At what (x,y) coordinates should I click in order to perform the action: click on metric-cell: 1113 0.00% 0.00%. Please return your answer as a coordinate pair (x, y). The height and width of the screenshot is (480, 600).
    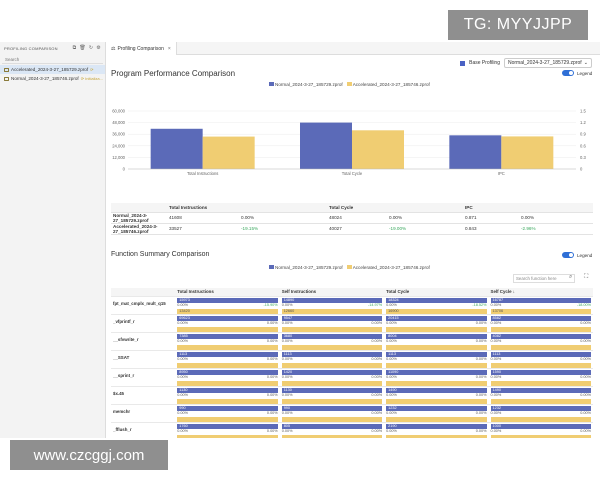
    Looking at the image, I should click on (540, 359).